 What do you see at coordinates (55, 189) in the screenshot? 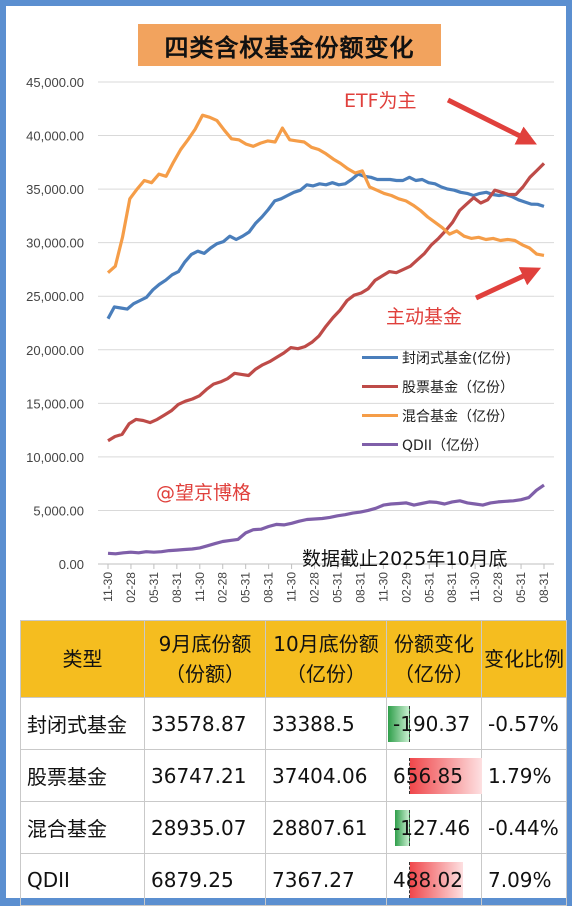
I see `y-tick-label: 35,000.00` at bounding box center [55, 189].